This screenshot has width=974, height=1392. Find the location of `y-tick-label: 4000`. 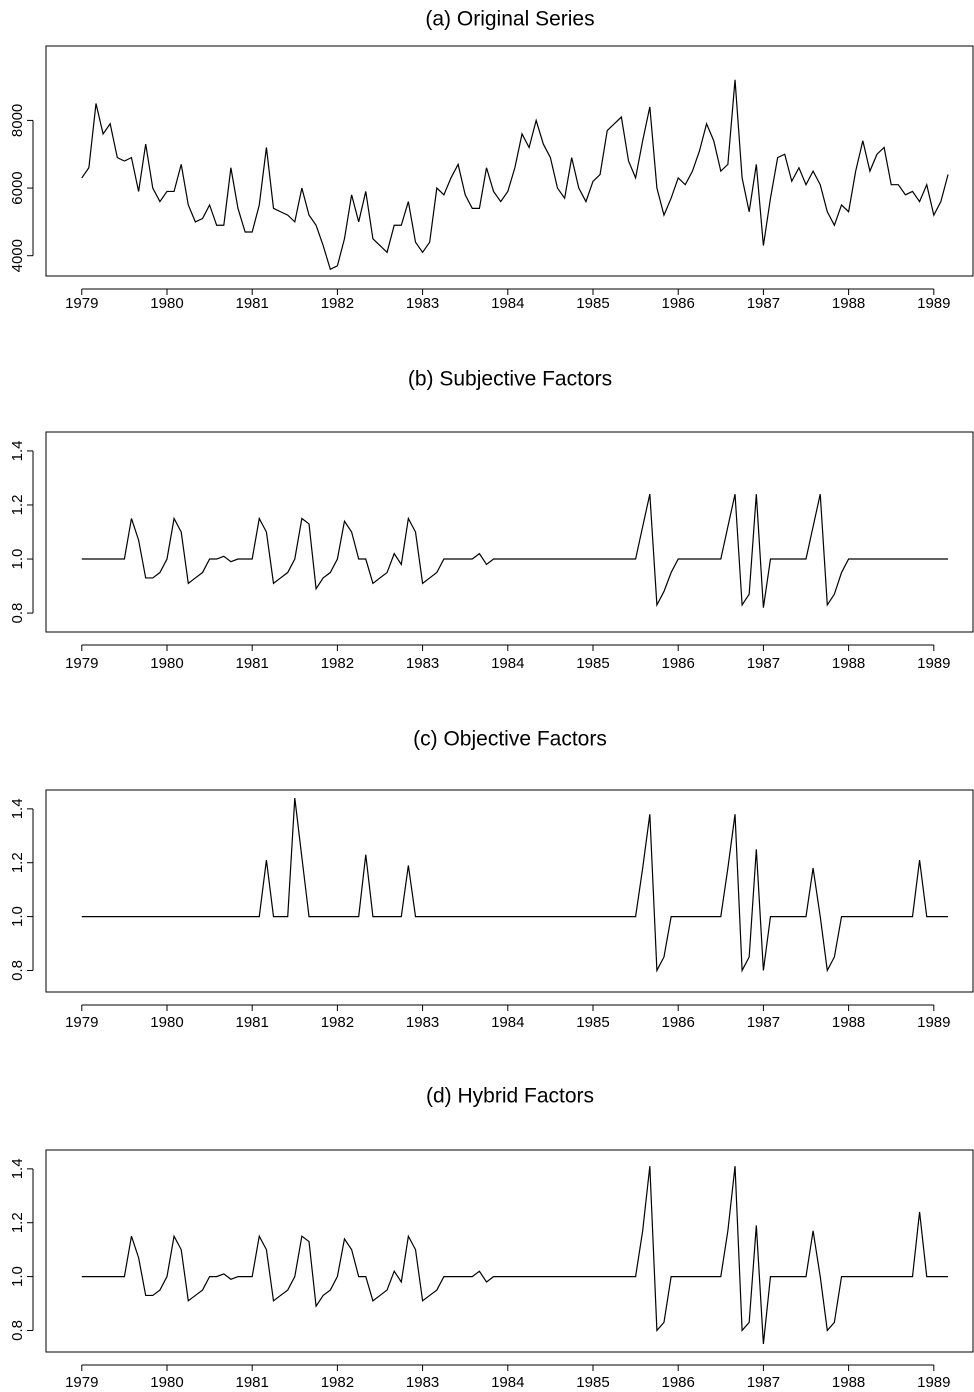

y-tick-label: 4000 is located at coordinates (17, 255).